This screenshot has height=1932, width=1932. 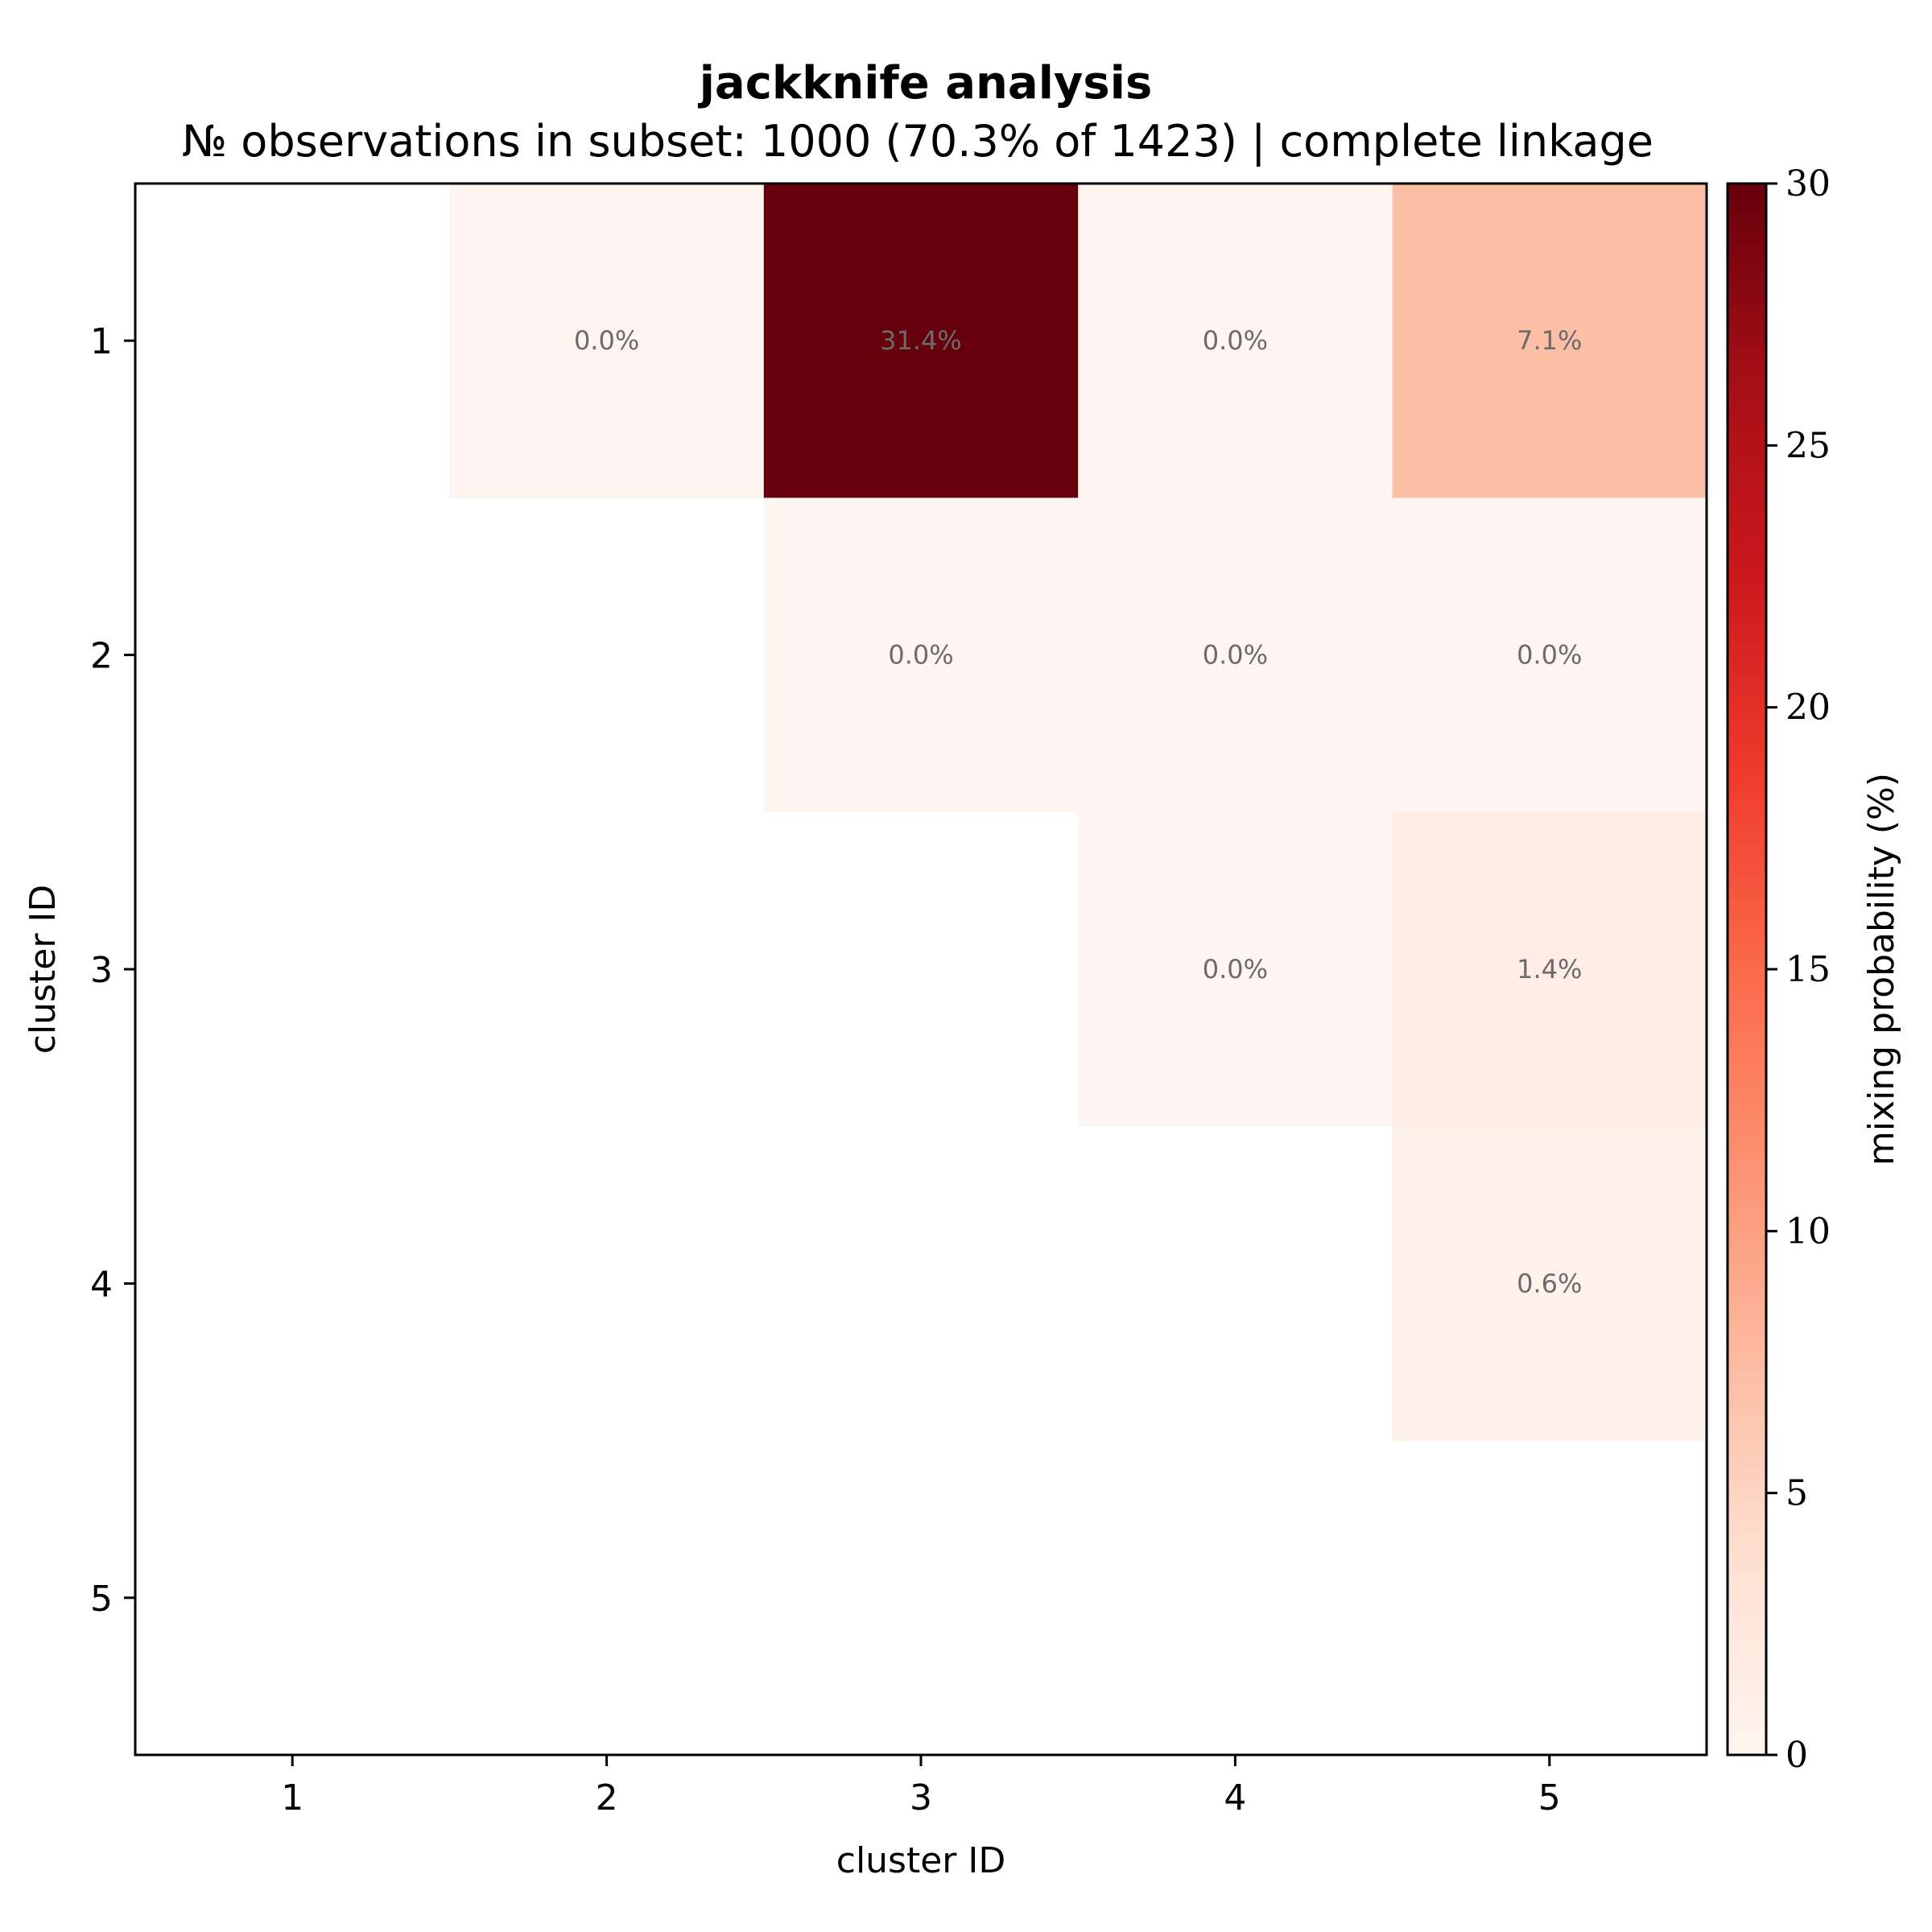 I want to click on colorbar-tick-label: 20, so click(x=1808, y=708).